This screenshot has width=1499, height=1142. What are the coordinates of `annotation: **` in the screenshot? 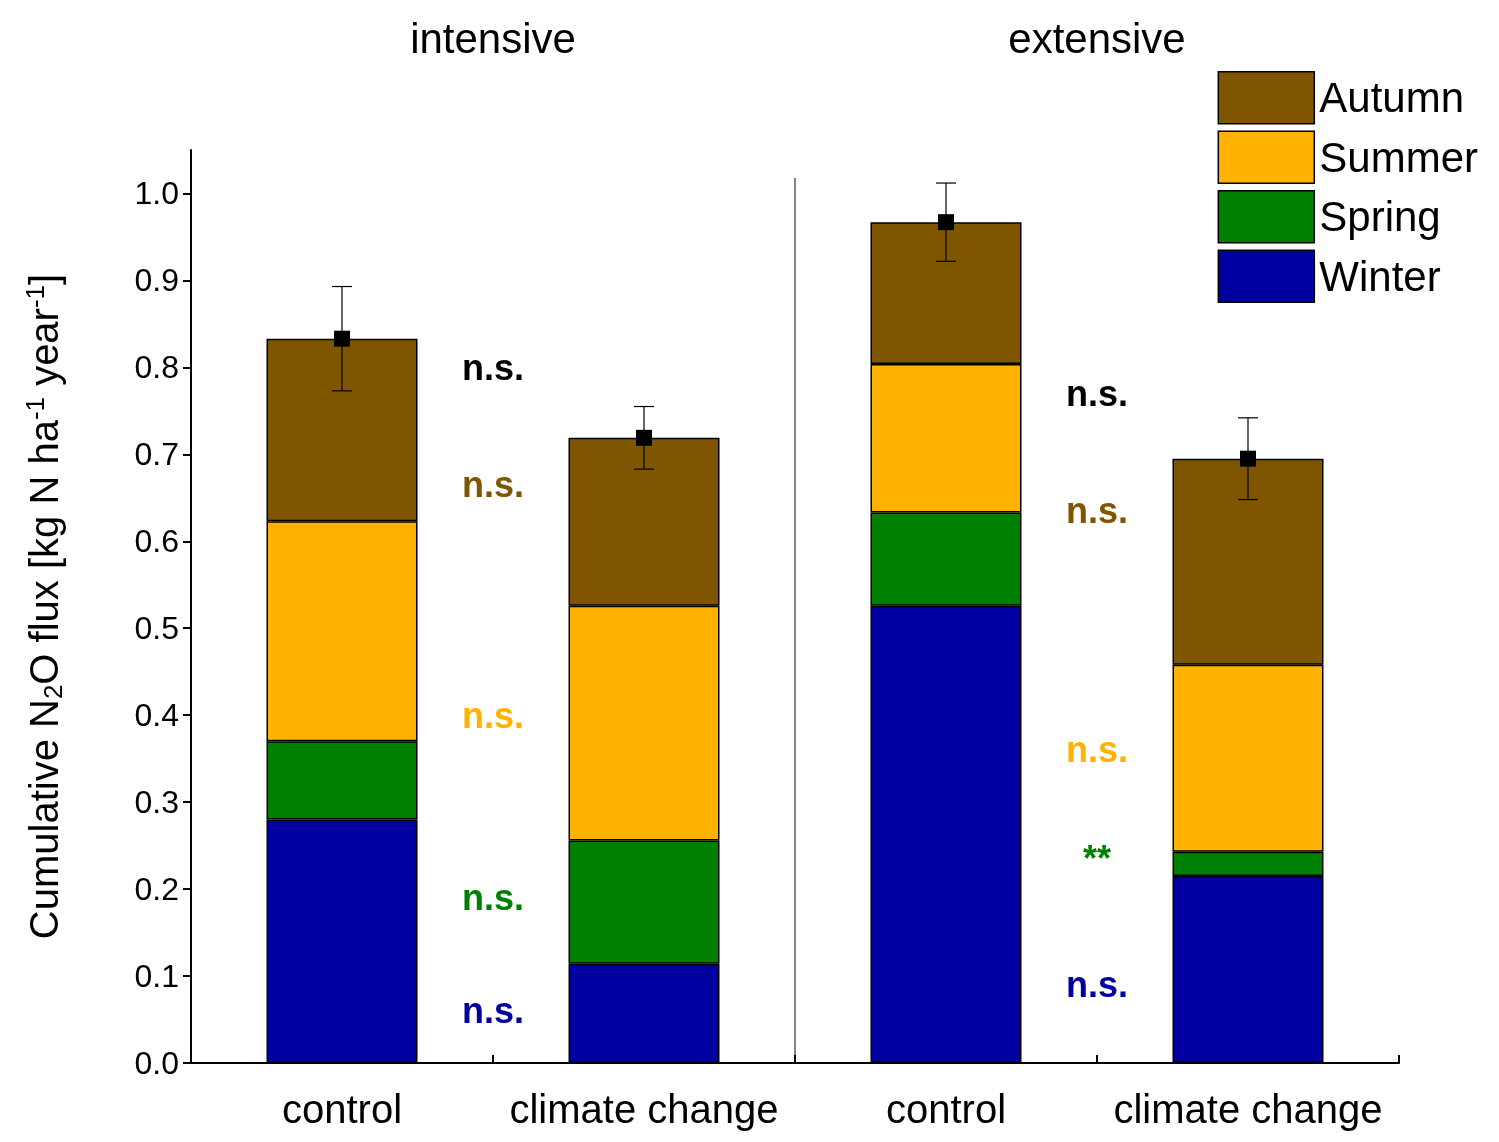 It's located at (1097, 859).